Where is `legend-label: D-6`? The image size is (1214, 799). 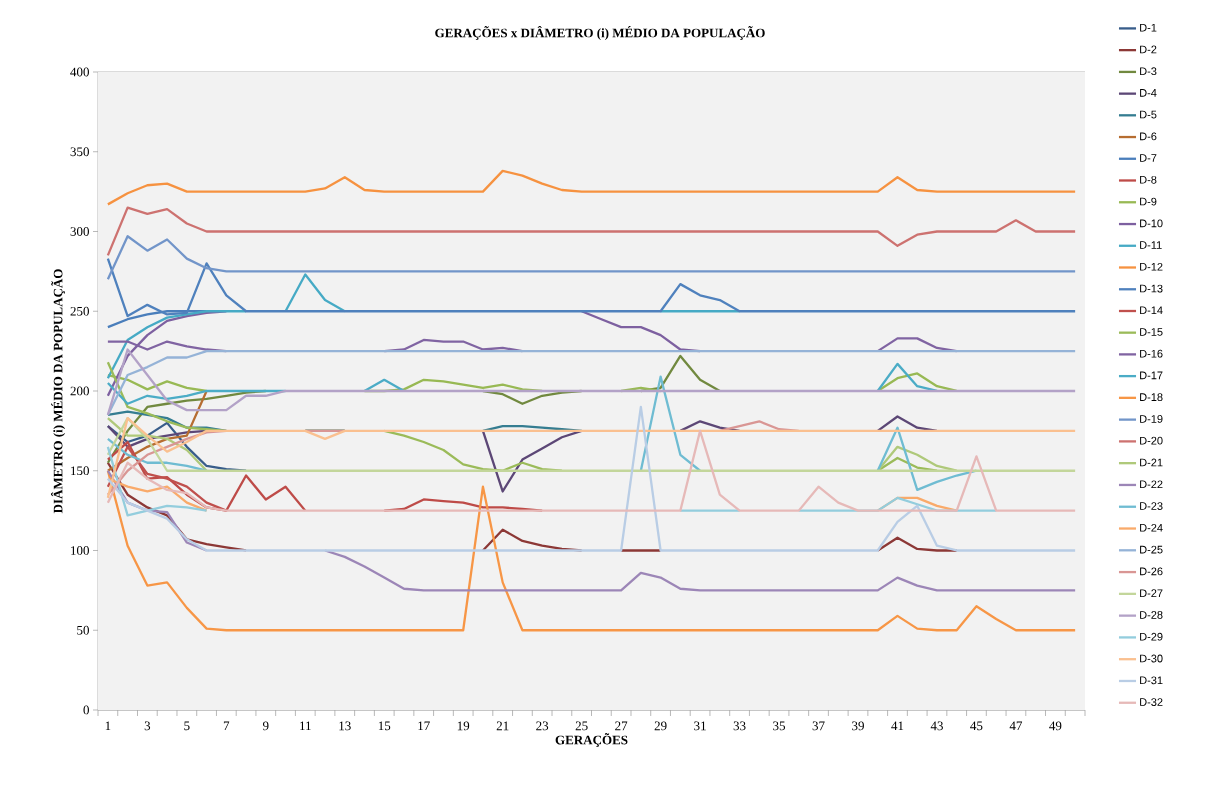 legend-label: D-6 is located at coordinates (1148, 136).